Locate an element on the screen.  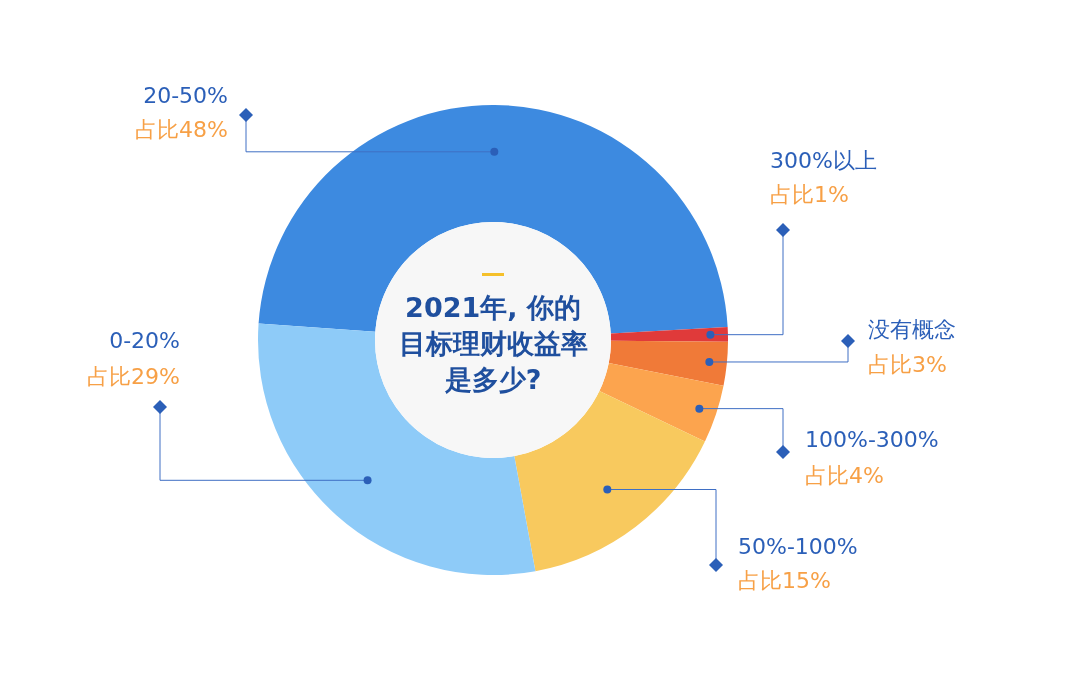
data-label: 占比3% is located at coordinates (907, 364).